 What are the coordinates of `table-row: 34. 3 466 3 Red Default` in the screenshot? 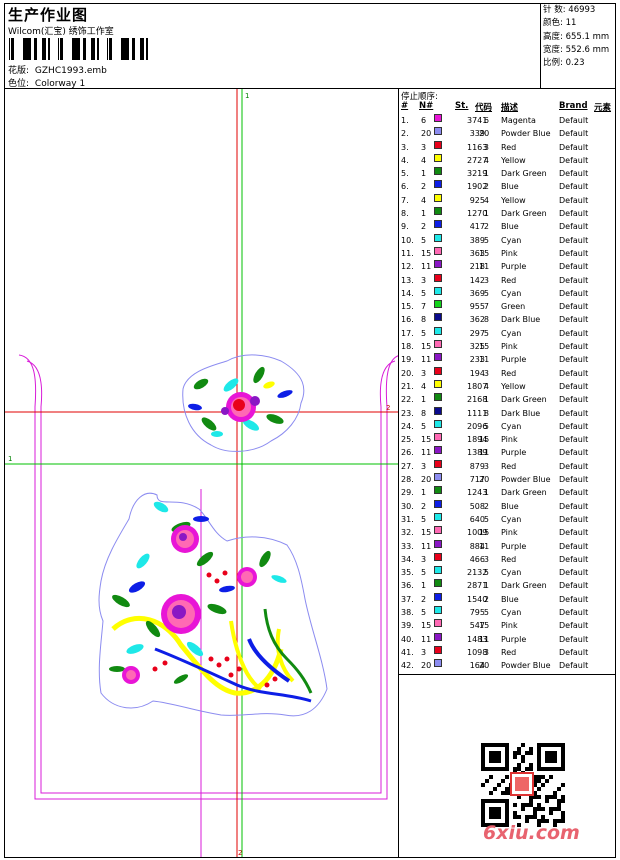 It's located at (507, 559).